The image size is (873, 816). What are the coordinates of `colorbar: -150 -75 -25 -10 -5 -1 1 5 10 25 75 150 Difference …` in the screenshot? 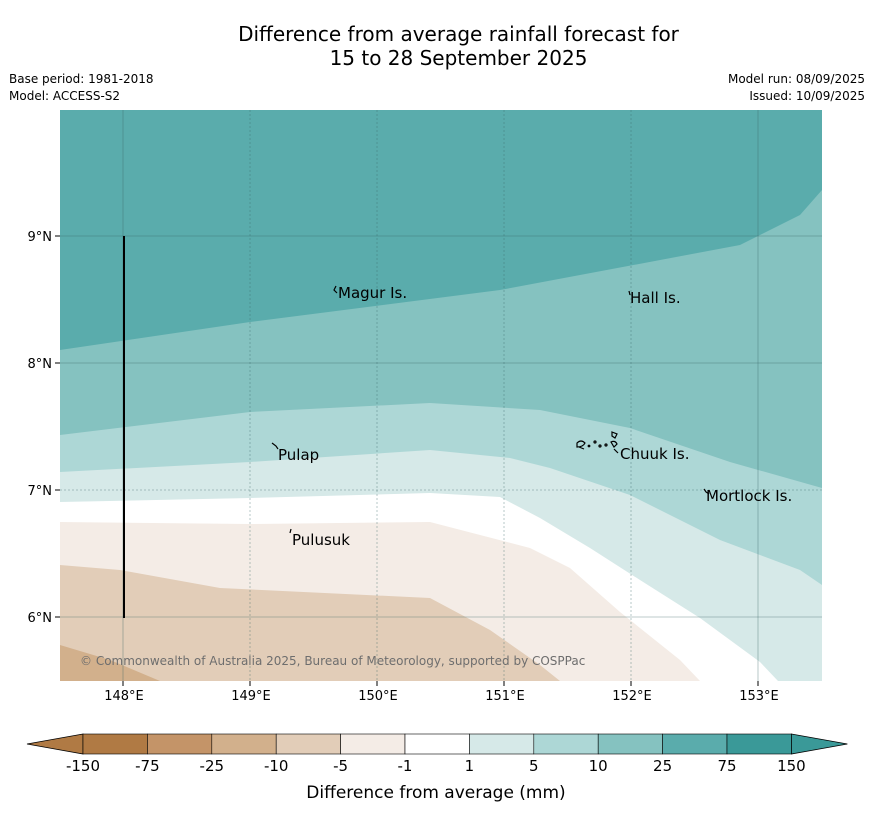 It's located at (437, 768).